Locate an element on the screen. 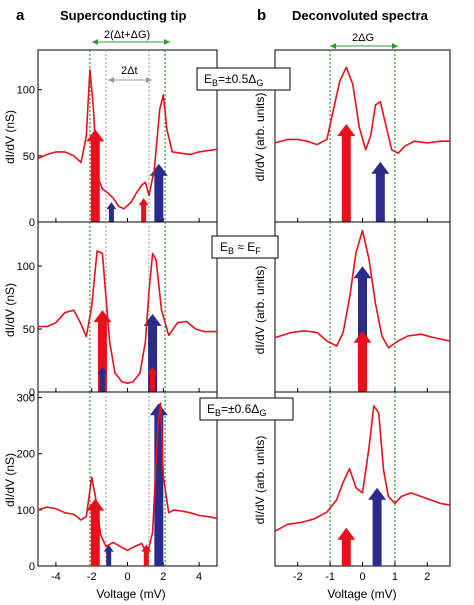 This screenshot has height=605, width=474. panel-b-bottom: -2 -1 0 1 2 is located at coordinates (362, 487).